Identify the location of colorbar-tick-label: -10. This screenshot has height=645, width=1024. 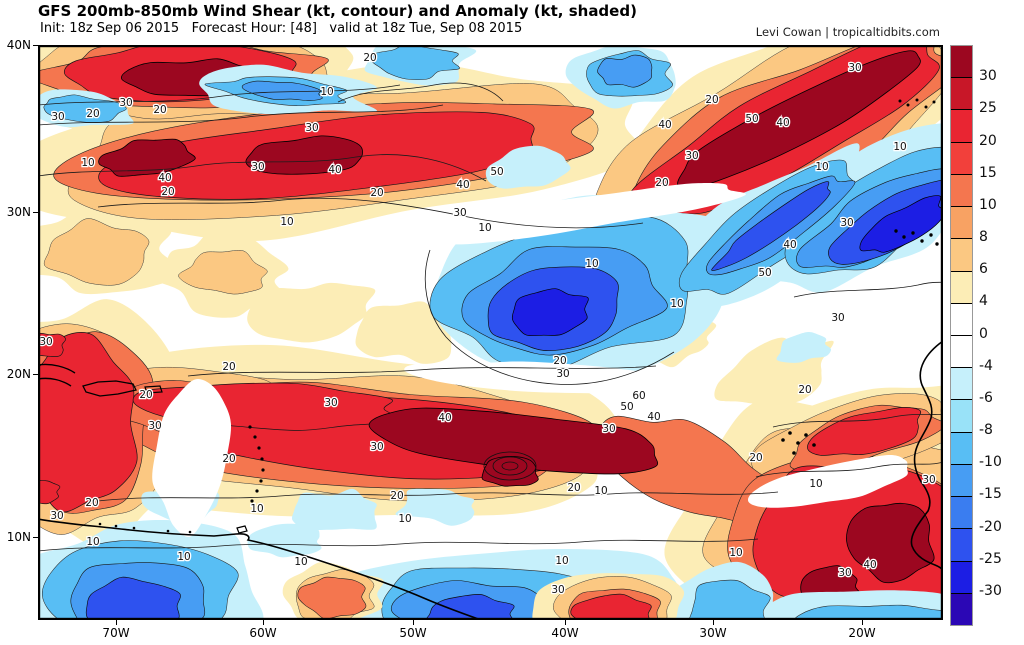
(990, 462).